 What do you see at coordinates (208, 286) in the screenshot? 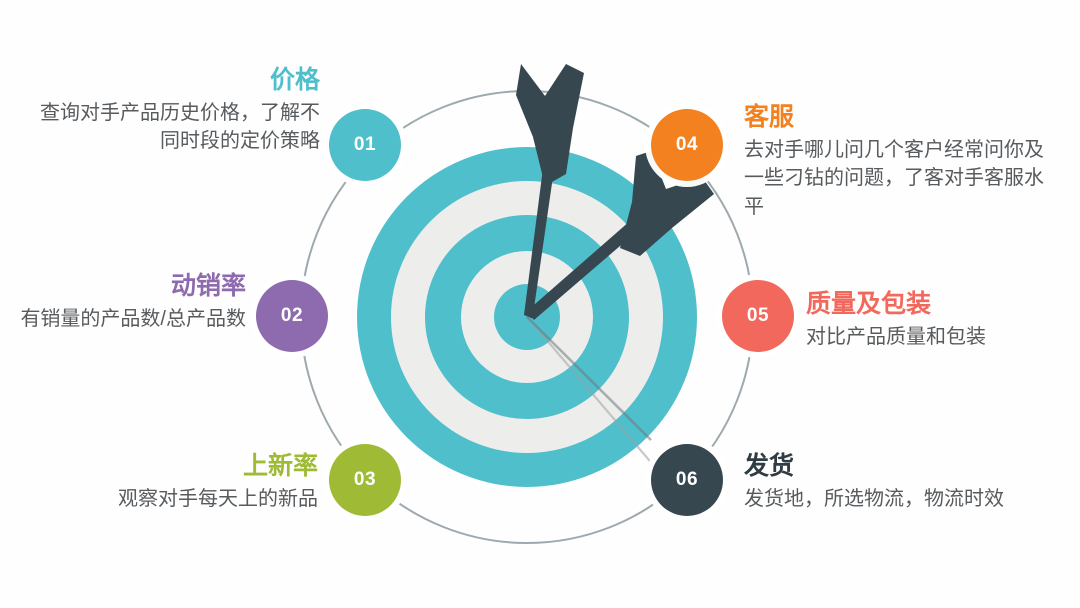
I see `item-02-title: 动销率` at bounding box center [208, 286].